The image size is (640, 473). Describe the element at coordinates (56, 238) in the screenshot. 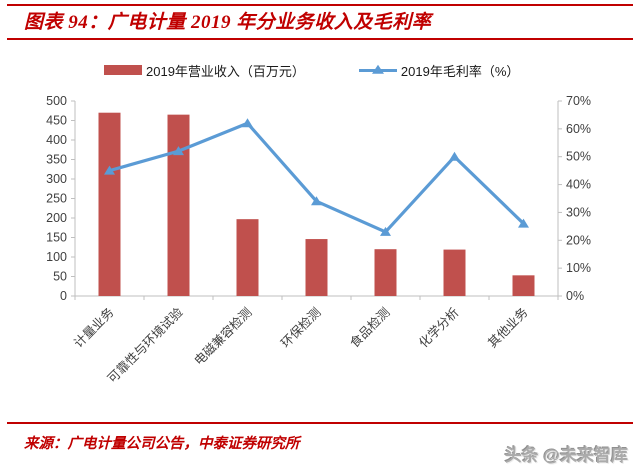

I see `left-axis-tick-label: 150` at that location.